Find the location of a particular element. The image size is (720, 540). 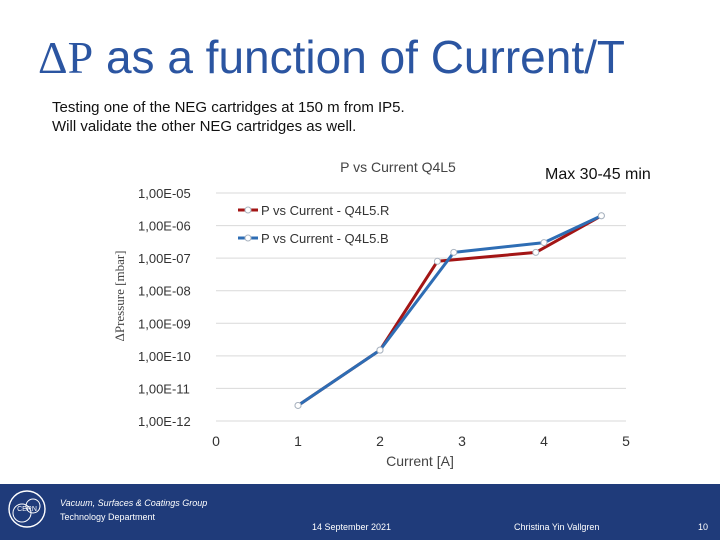

y-tick-label: 1,00E-09 is located at coordinates (164, 323).